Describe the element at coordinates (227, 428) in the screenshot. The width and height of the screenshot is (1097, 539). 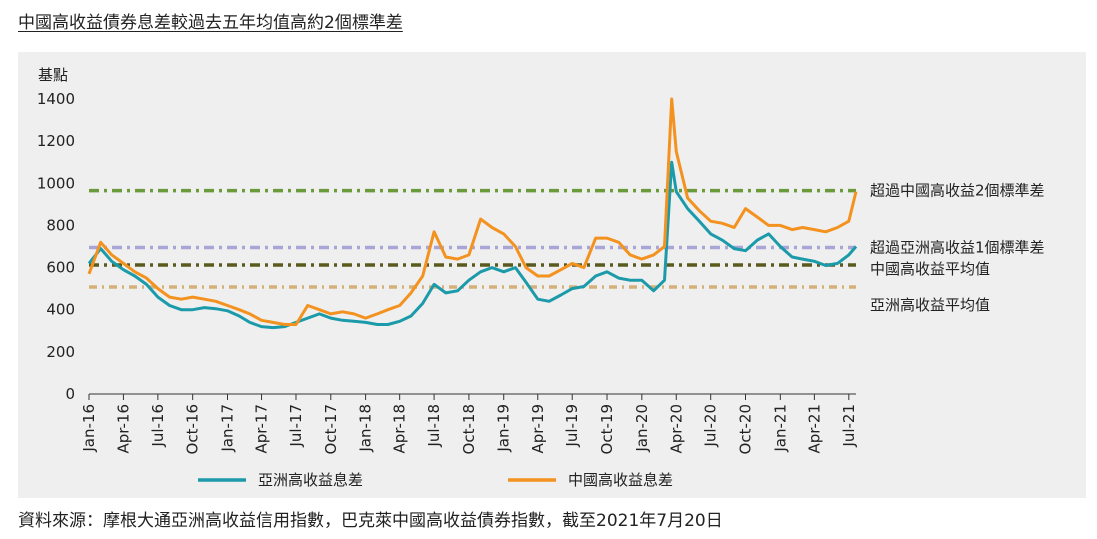
I see `x-tick-label: Jan-17` at that location.